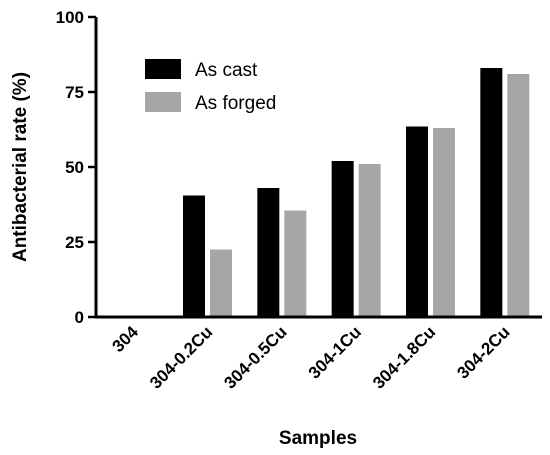 The width and height of the screenshot is (550, 455). I want to click on x-tick-label: 304-1Cu, so click(335, 352).